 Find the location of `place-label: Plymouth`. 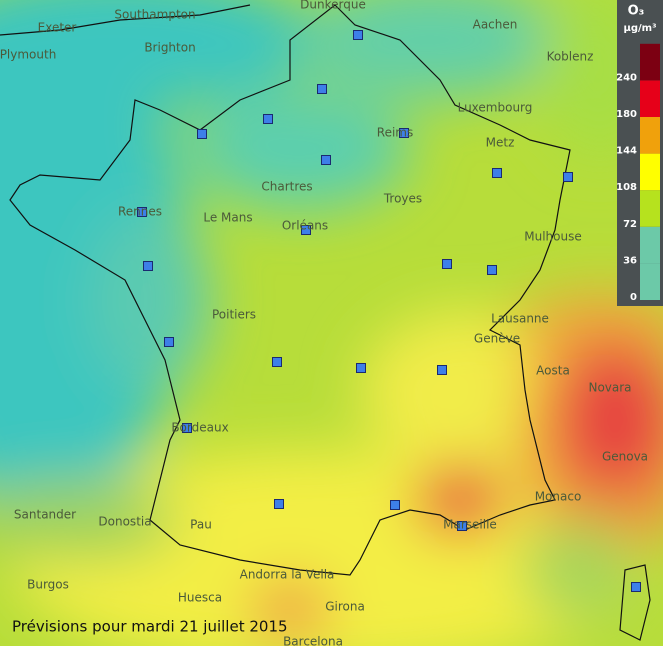

place-label: Plymouth is located at coordinates (28, 55).